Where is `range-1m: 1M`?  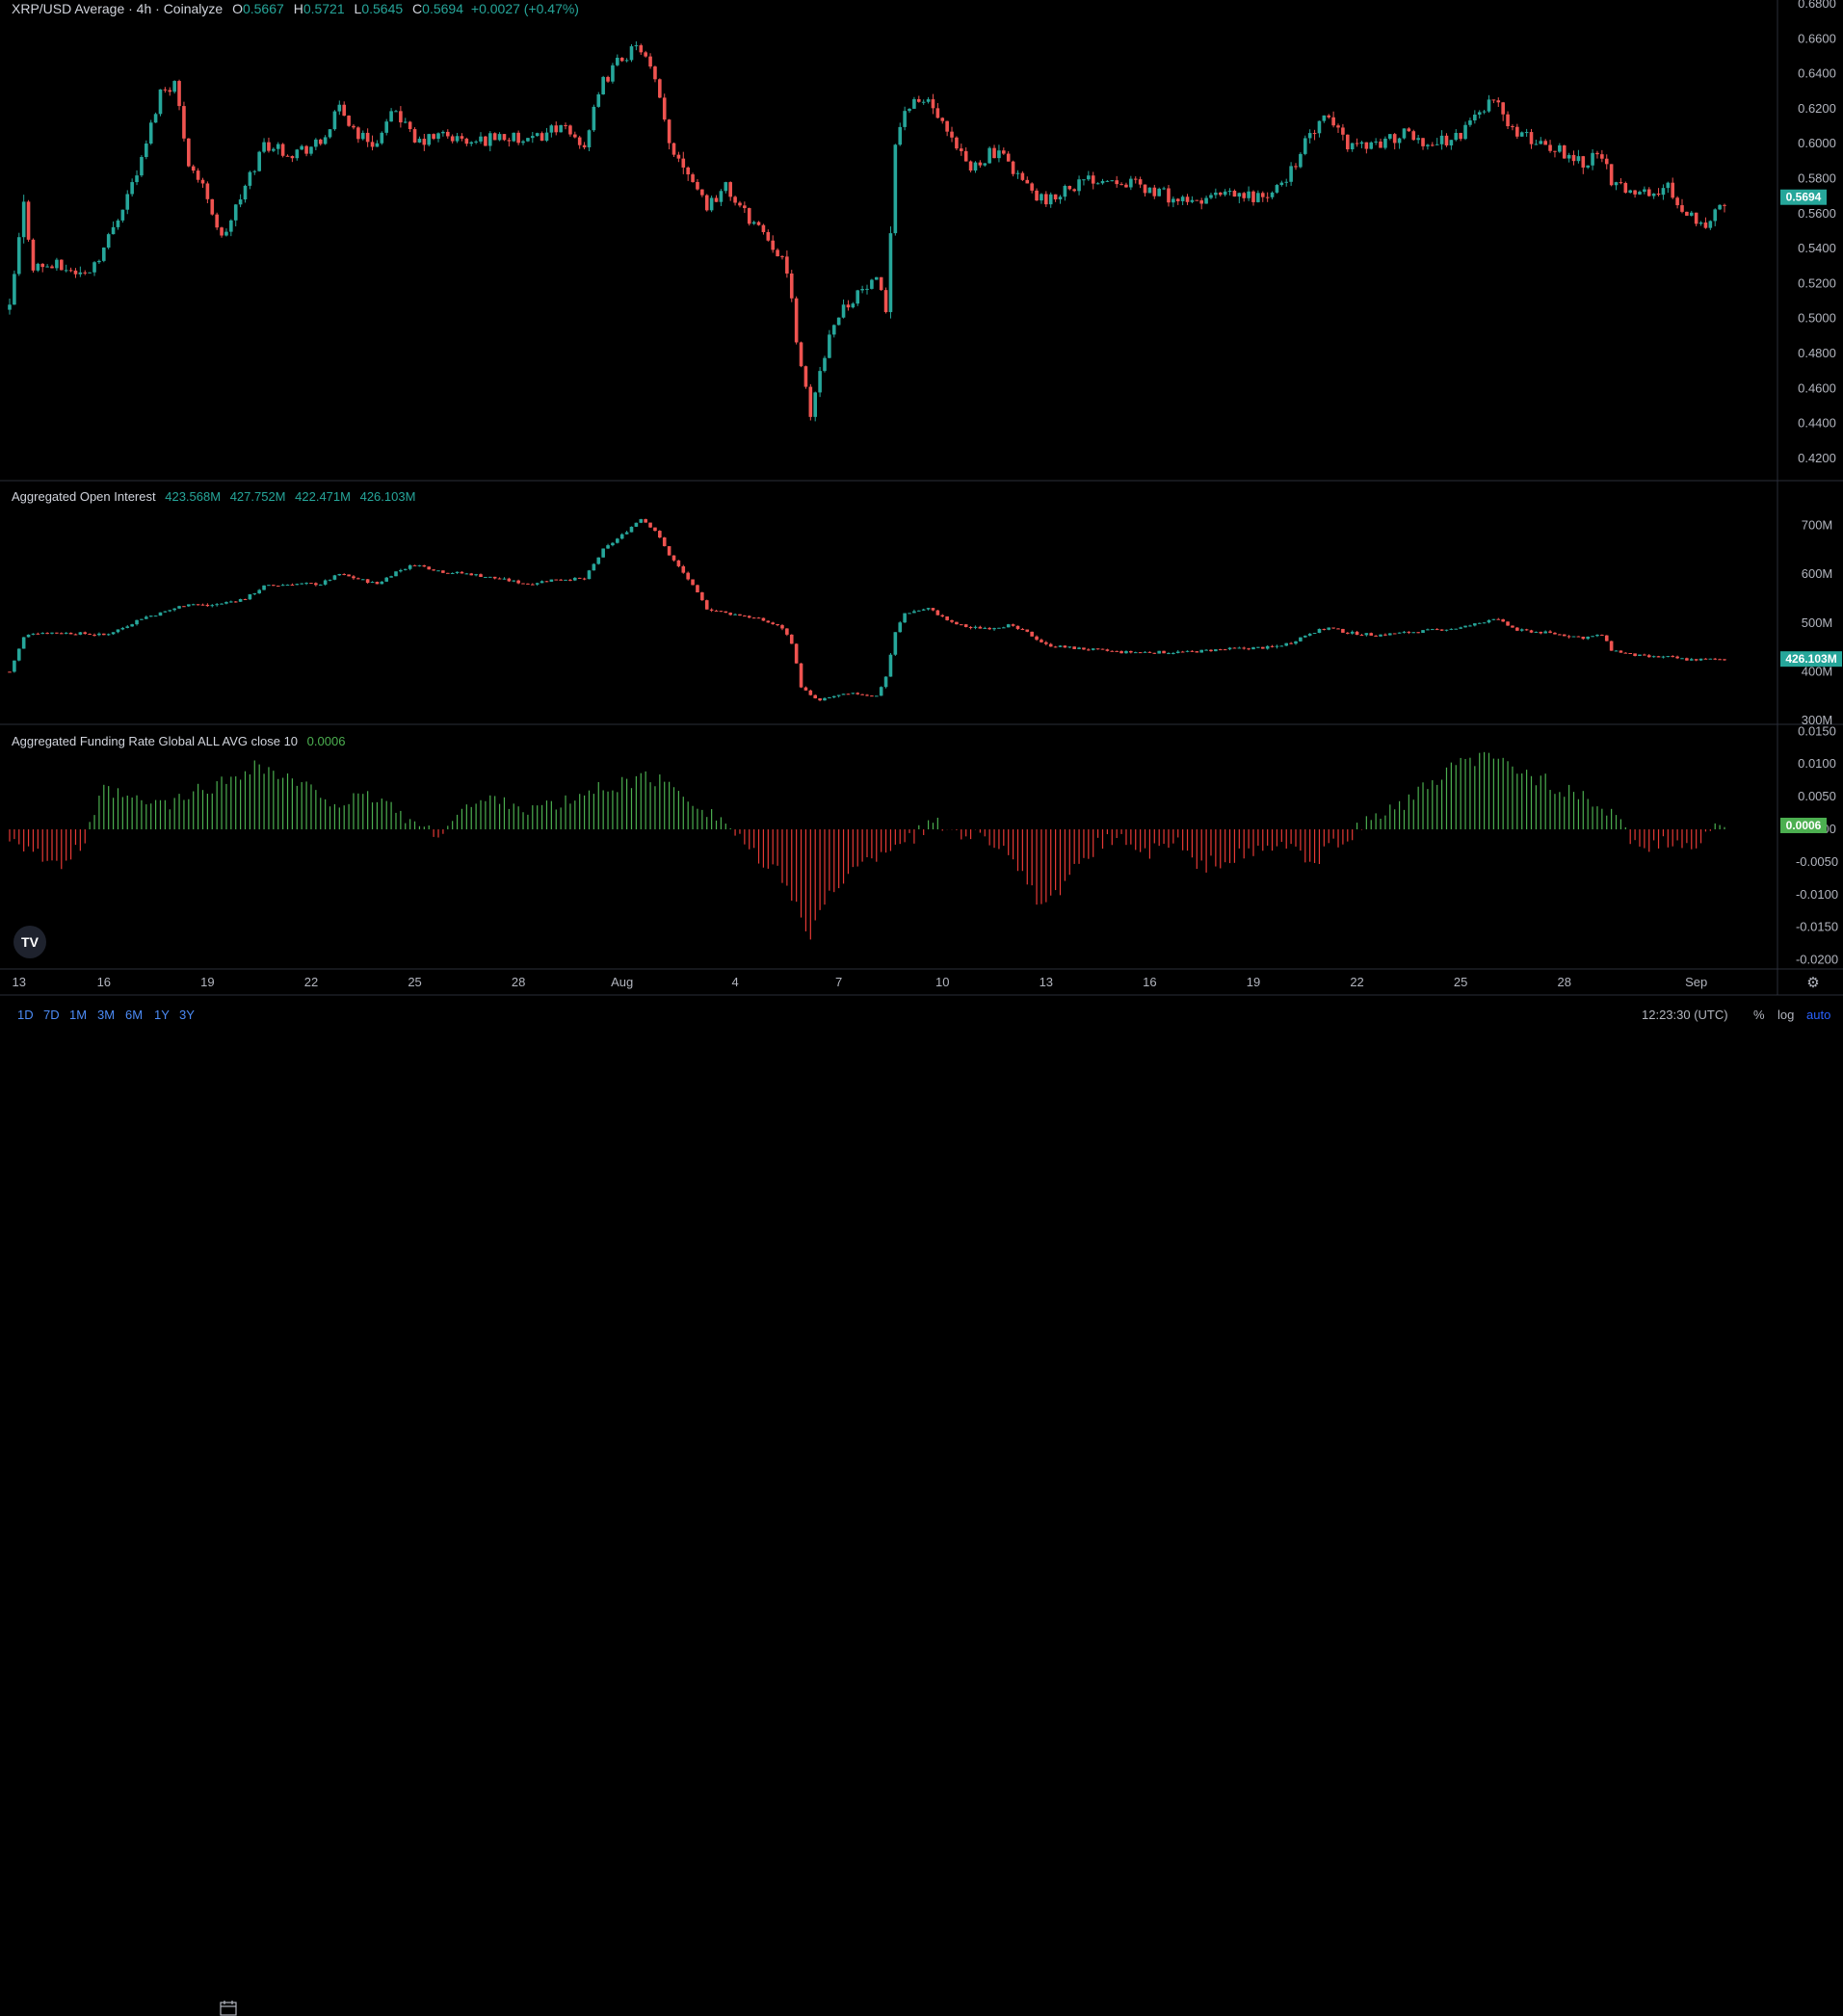
range-1m: 1M is located at coordinates (78, 1015).